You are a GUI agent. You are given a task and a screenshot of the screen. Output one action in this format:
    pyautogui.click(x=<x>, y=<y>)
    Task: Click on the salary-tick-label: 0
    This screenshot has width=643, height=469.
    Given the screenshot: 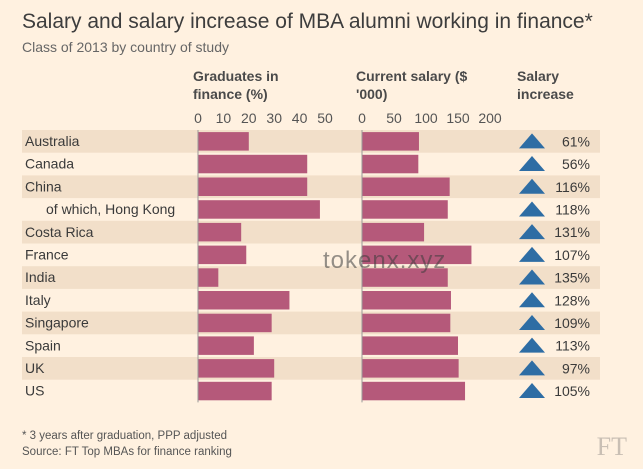 What is the action you would take?
    pyautogui.click(x=362, y=118)
    